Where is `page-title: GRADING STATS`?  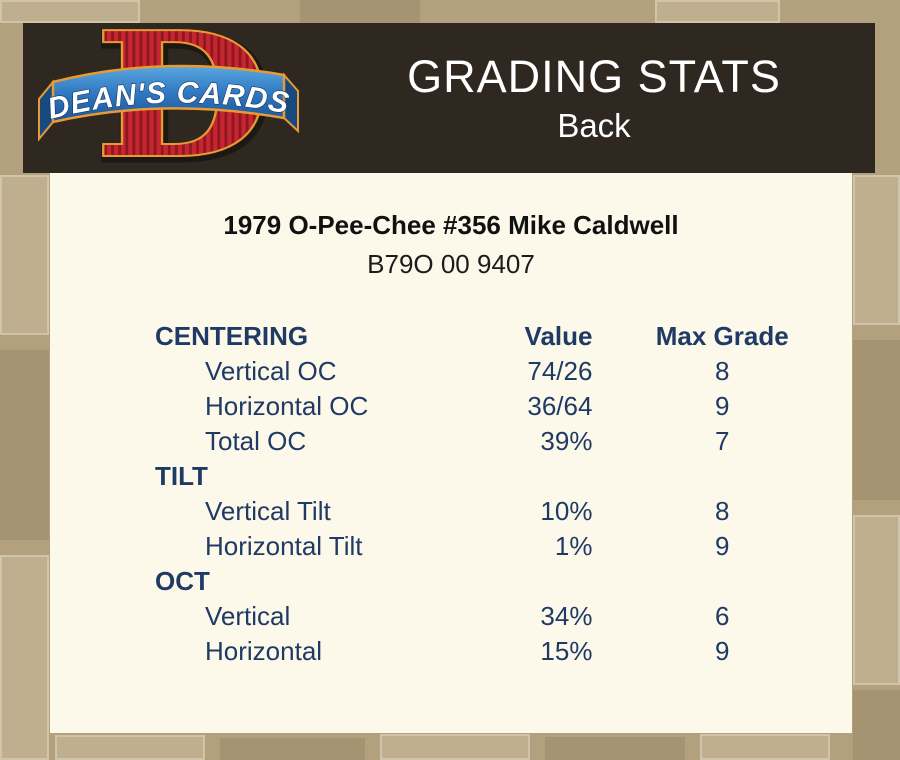
page-title: GRADING STATS is located at coordinates (594, 76).